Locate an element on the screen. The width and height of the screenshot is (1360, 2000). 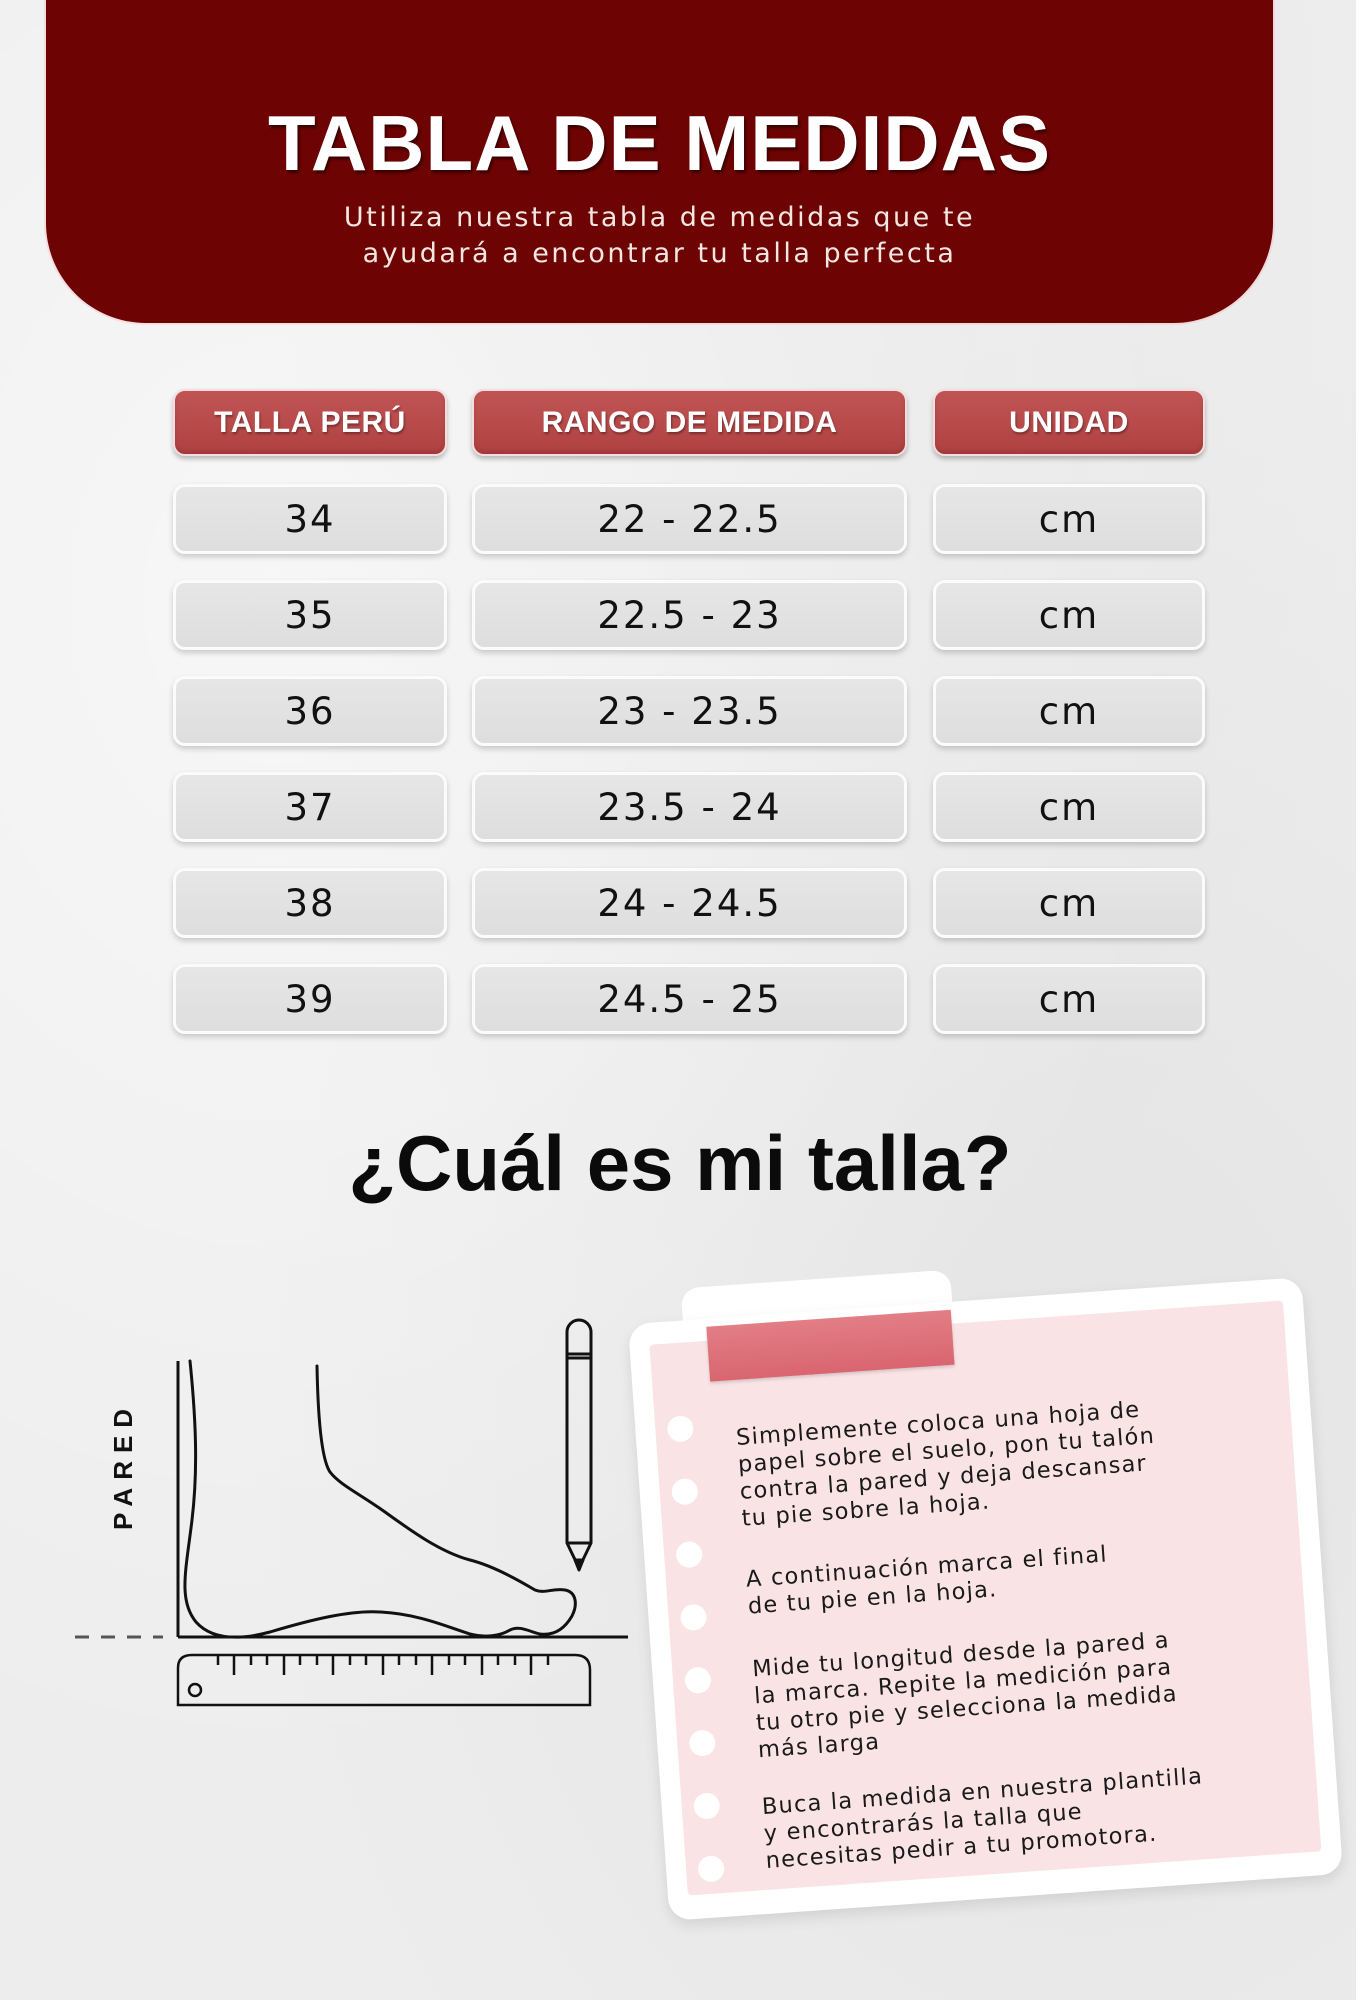
foot-measurement-diagram is located at coordinates (351, 1512).